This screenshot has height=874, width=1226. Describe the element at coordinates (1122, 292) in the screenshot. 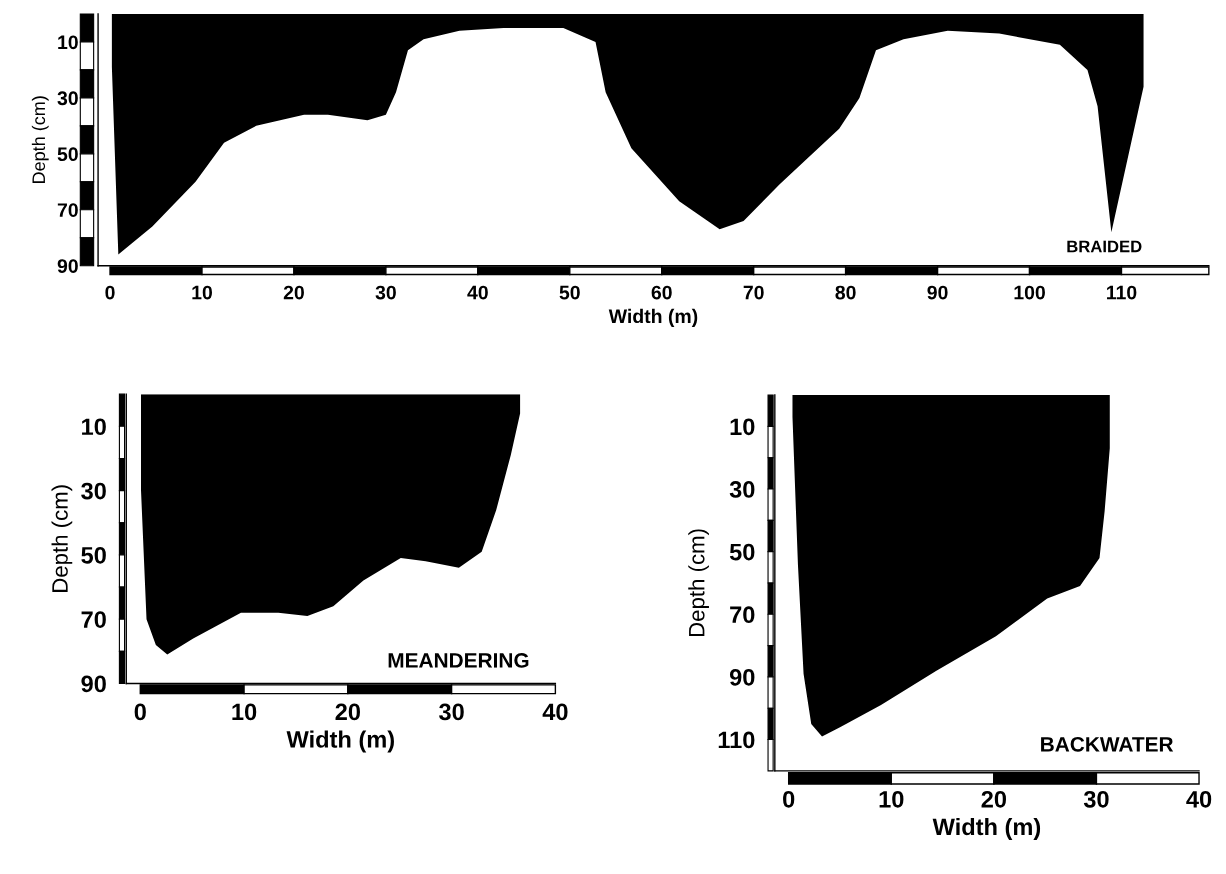

I see `x-tick-label: 110` at that location.